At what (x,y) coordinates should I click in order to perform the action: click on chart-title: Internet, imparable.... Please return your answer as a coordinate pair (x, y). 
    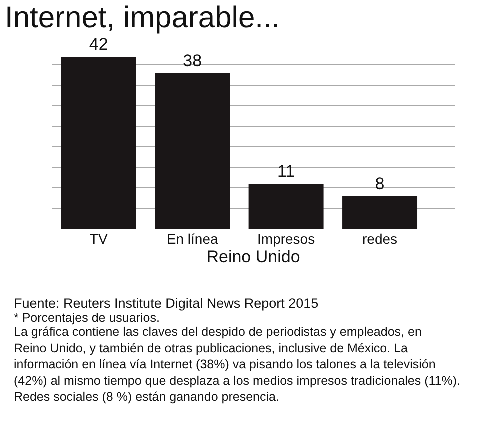
    Looking at the image, I should click on (142, 17).